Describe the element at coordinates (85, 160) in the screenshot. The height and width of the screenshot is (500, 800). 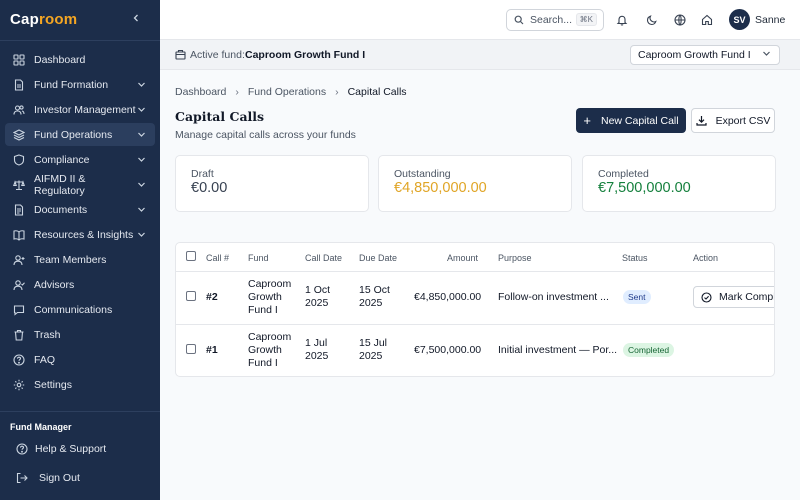
I see `sidebar-item-label: Compliance` at that location.